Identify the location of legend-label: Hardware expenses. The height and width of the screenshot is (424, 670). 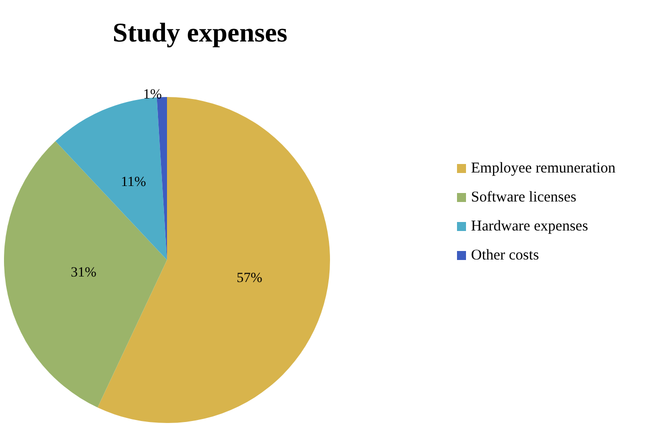
(529, 226).